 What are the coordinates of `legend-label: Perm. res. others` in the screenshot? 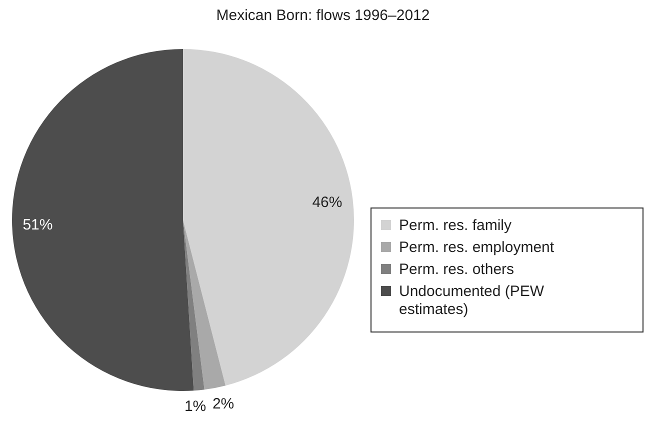 It's located at (456, 269).